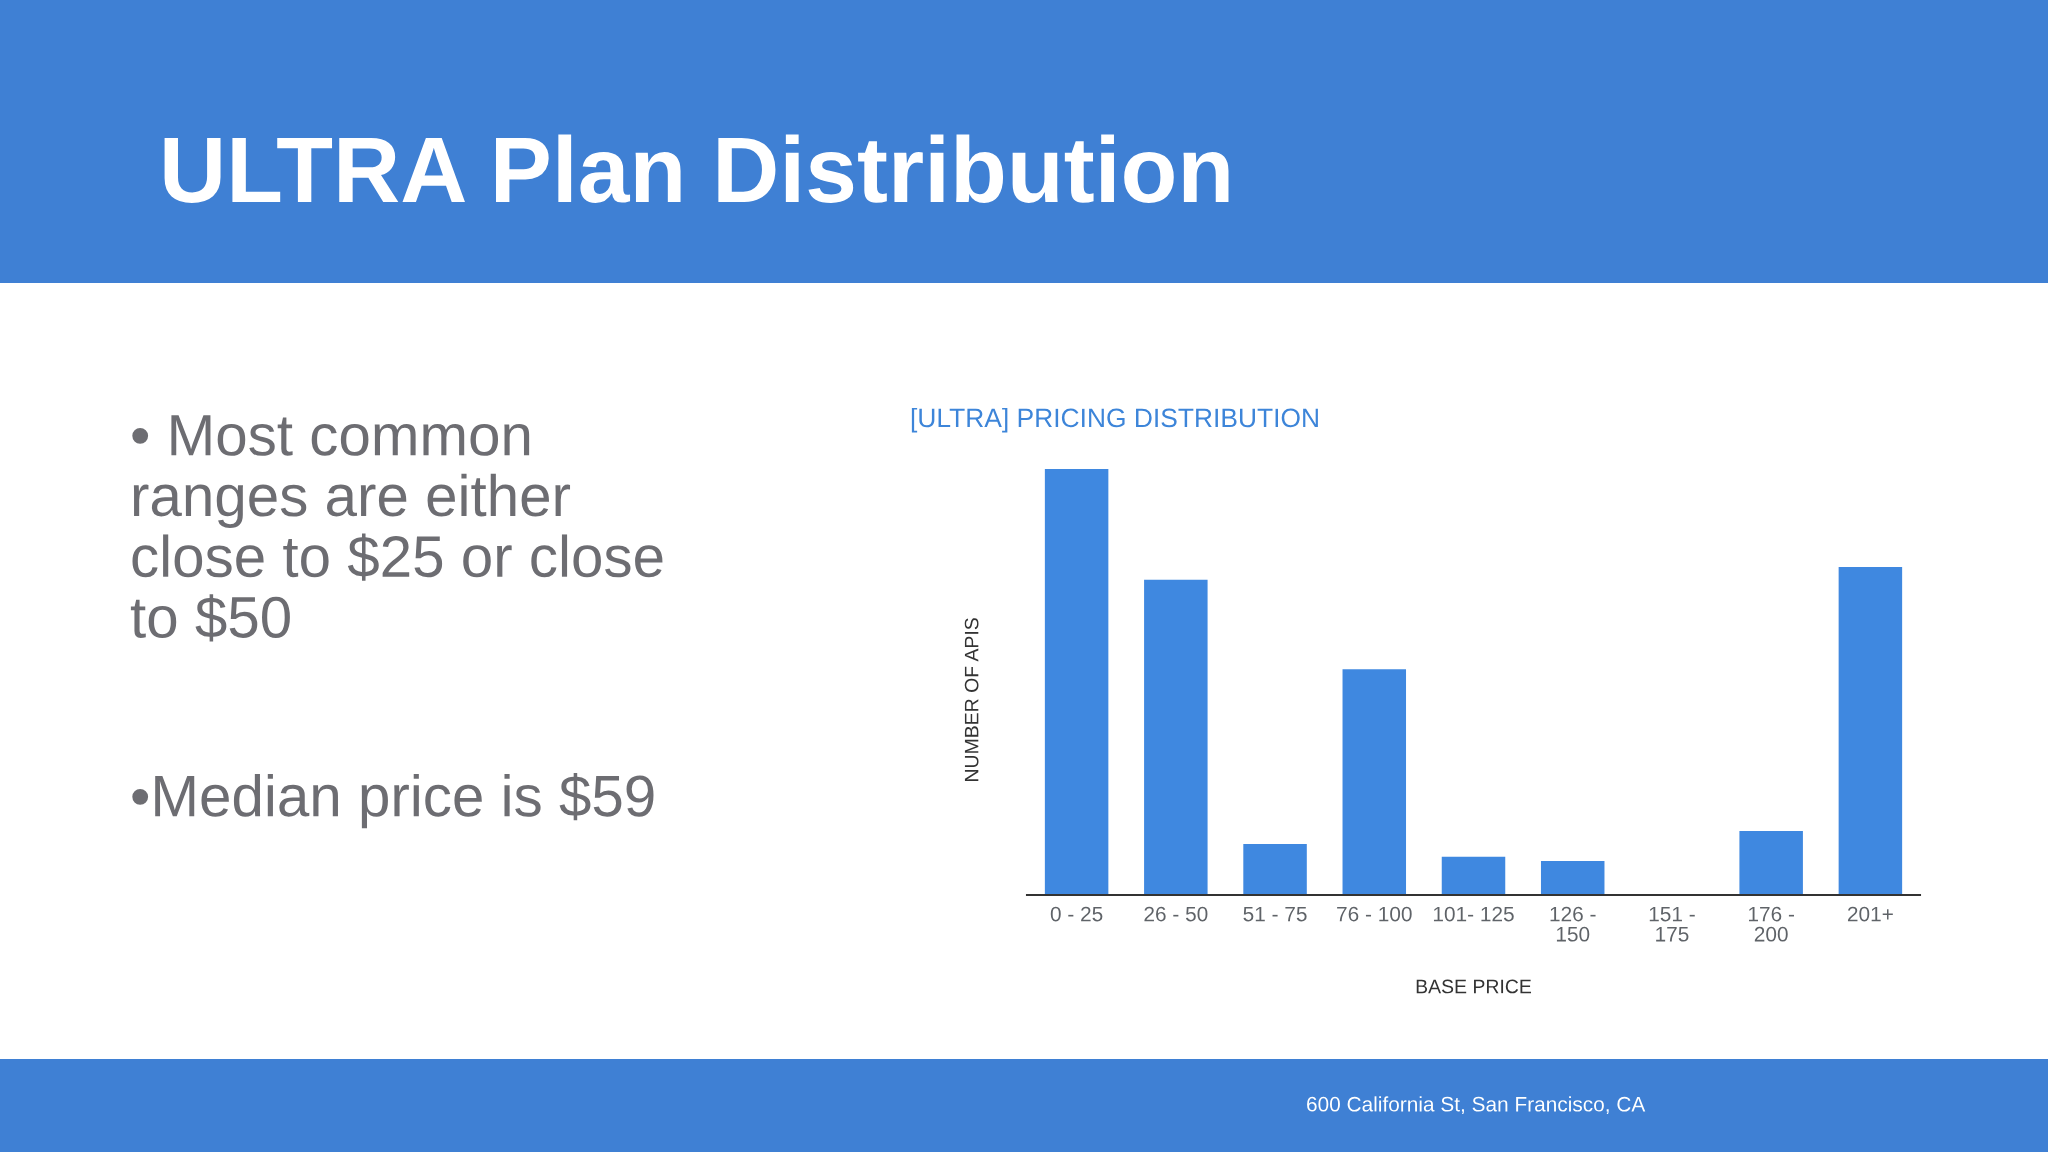  Describe the element at coordinates (696, 168) in the screenshot. I see `chart-title: ULTRA Plan Distribution` at that location.